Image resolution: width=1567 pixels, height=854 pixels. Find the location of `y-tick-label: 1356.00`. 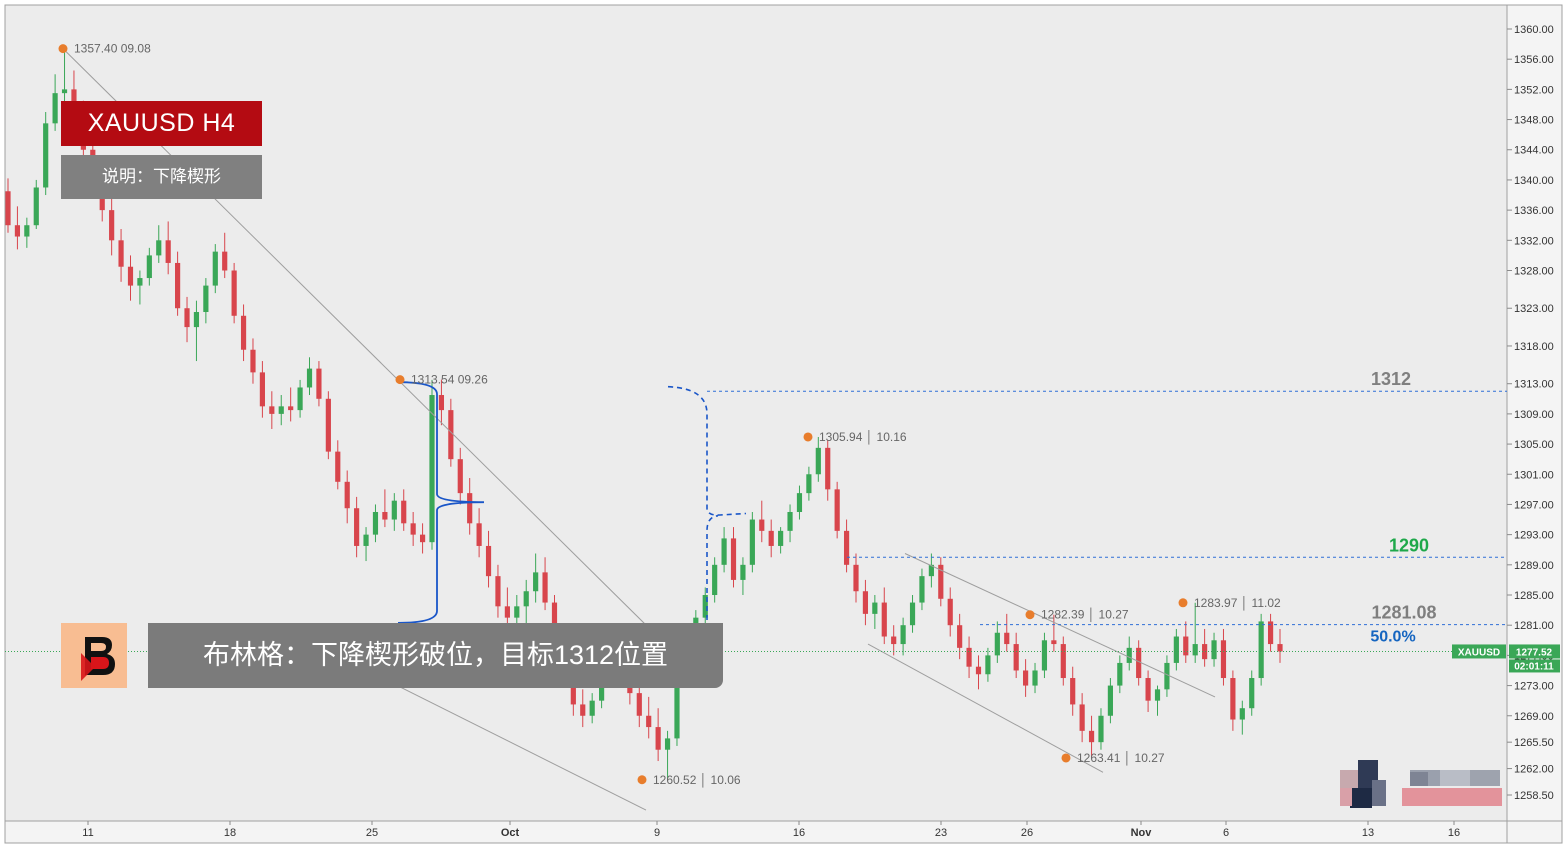

y-tick-label: 1356.00 is located at coordinates (1534, 60).